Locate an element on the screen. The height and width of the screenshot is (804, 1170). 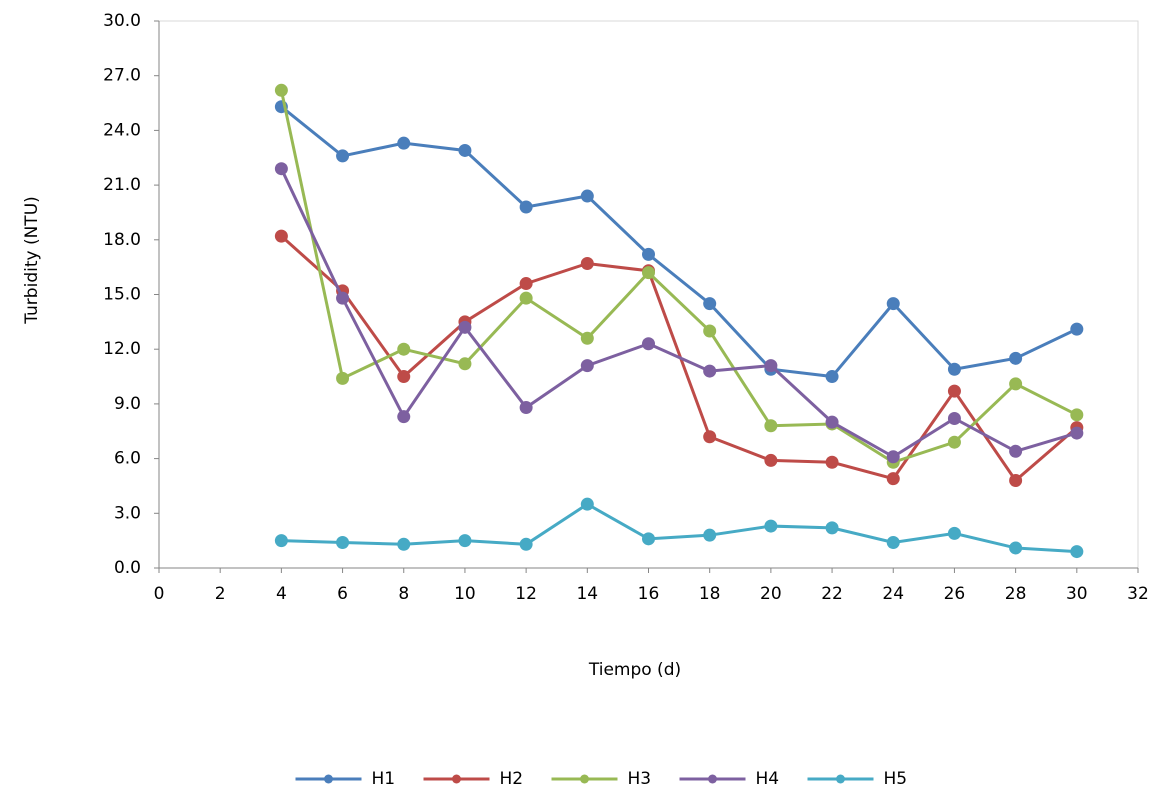
series-line is located at coordinates (679, 528).